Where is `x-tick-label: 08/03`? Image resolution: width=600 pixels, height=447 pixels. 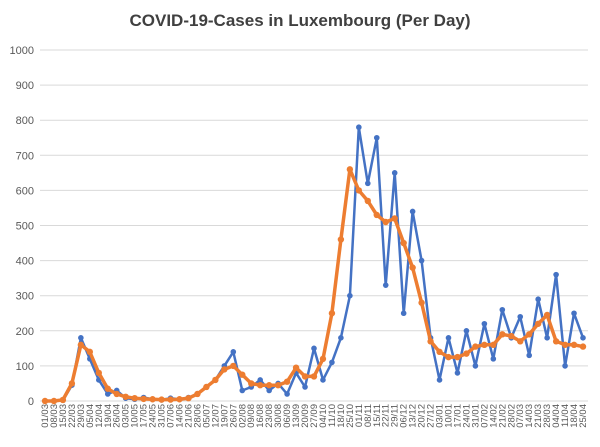
x-tick-label: 08/03 is located at coordinates (54, 416).